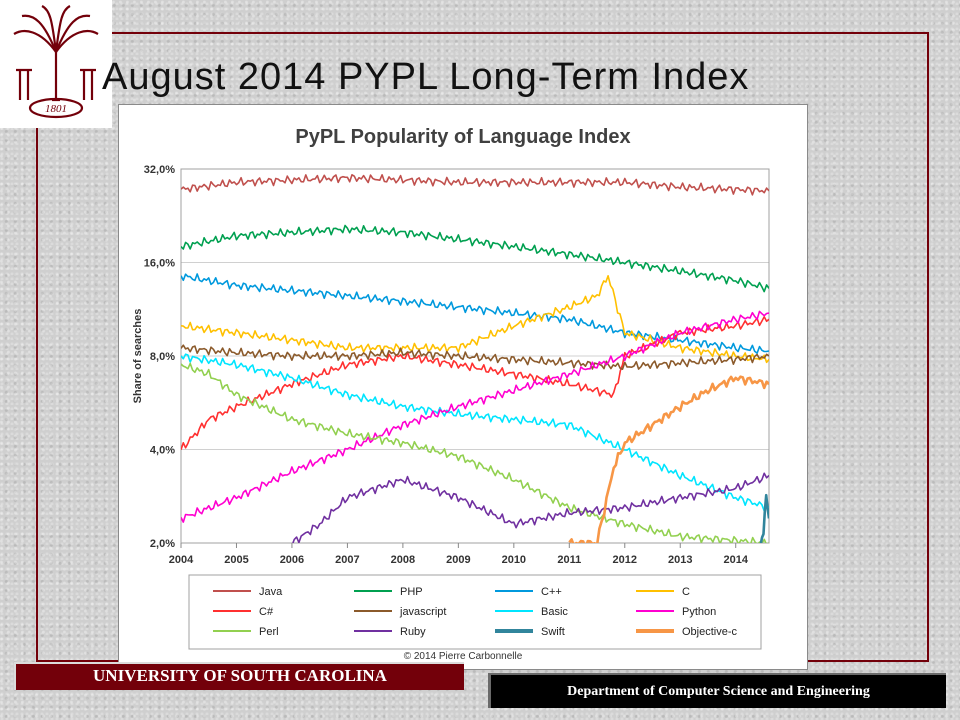 This screenshot has height=720, width=960. What do you see at coordinates (403, 560) in the screenshot?
I see `x-tick-label: 2008` at bounding box center [403, 560].